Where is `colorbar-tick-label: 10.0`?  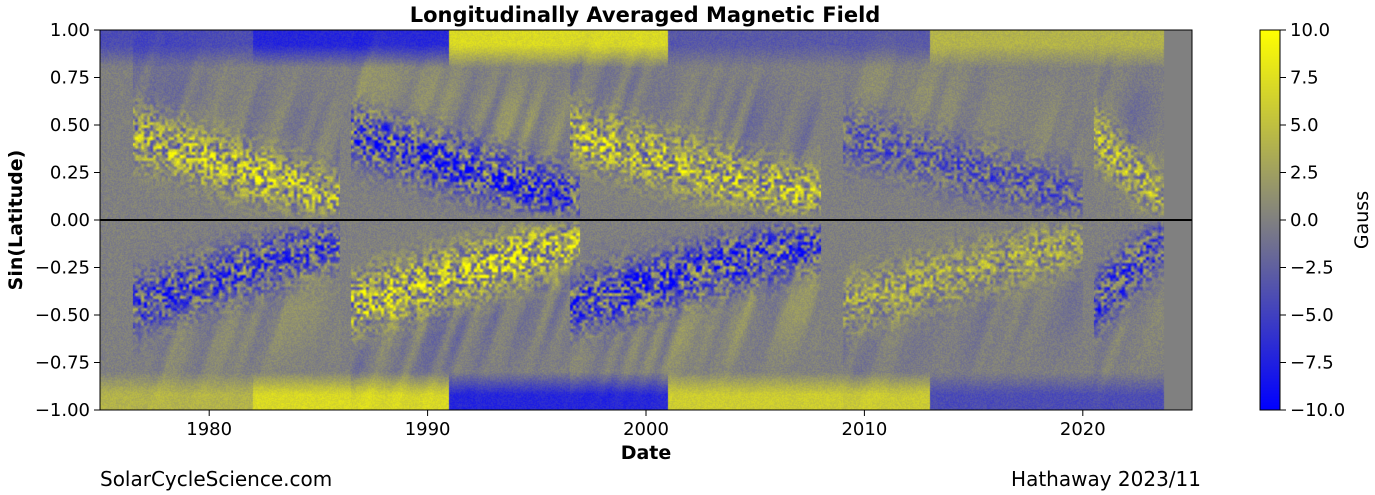
colorbar-tick-label: 10.0 is located at coordinates (1310, 30).